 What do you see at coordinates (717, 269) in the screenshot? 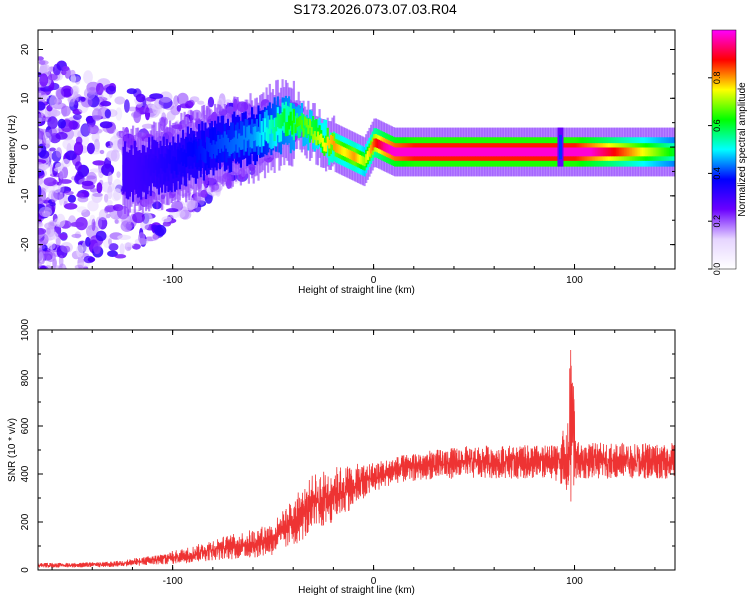
I see `colorbar-tick-label: 0.0` at bounding box center [717, 269].